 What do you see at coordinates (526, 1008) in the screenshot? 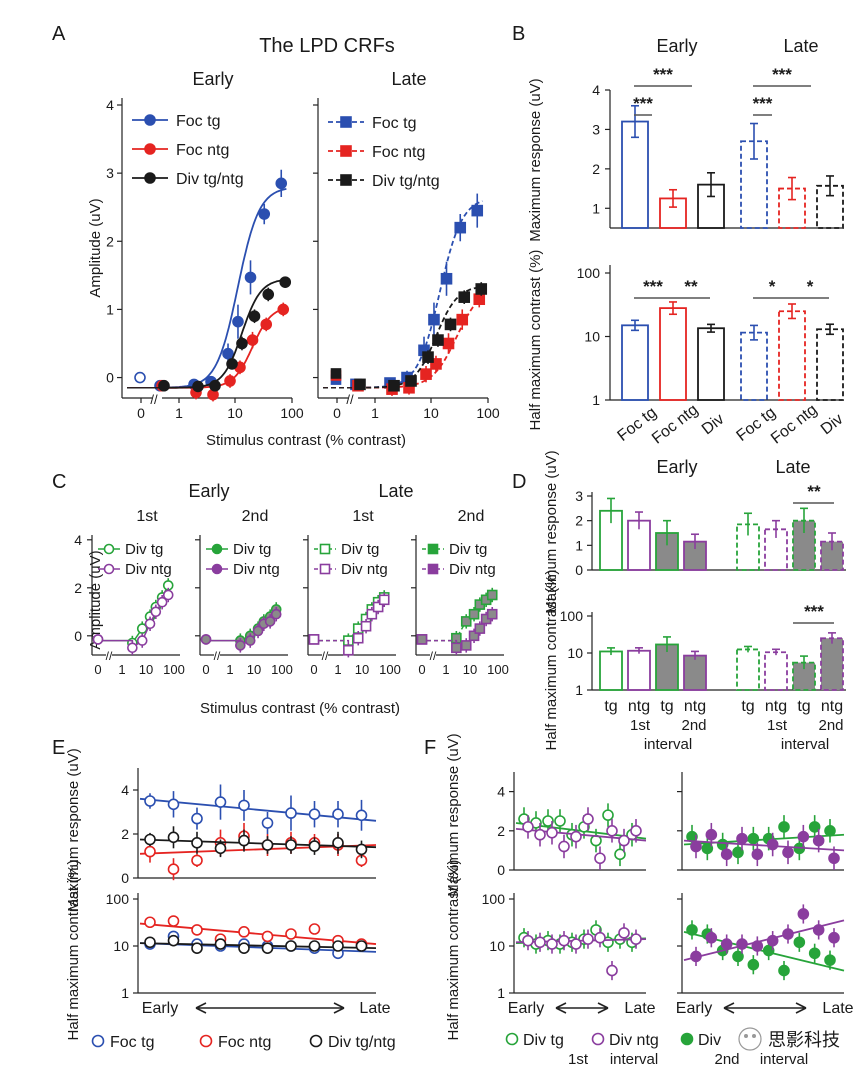
I see `axis-early-label: Early` at bounding box center [526, 1008].